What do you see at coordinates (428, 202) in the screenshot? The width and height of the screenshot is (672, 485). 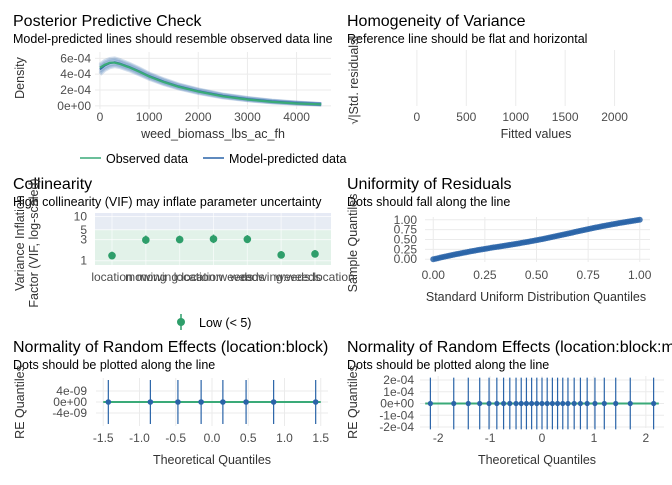 I see `qq-subtitle: Dots should fall along the line` at bounding box center [428, 202].